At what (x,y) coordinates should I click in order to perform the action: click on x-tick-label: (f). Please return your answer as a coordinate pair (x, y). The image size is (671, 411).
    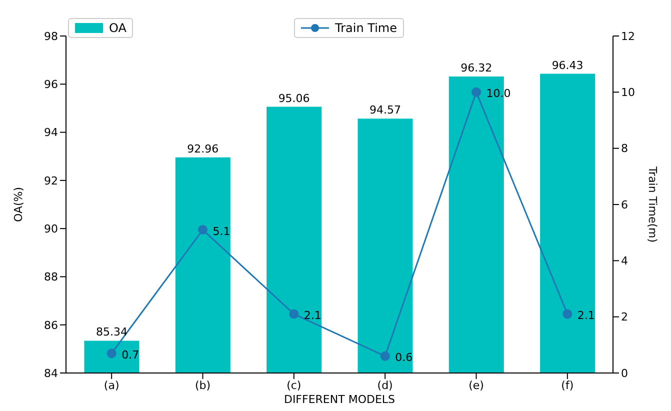
    Looking at the image, I should click on (567, 385).